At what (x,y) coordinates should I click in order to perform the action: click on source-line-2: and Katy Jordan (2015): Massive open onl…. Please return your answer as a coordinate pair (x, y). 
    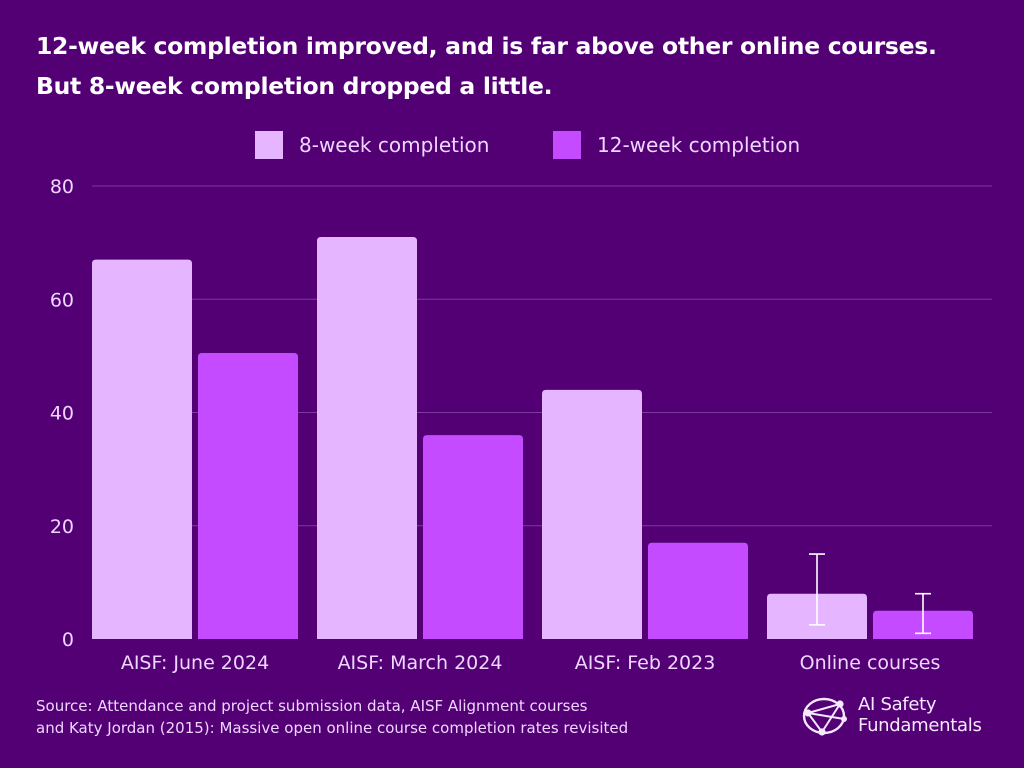
    Looking at the image, I should click on (332, 728).